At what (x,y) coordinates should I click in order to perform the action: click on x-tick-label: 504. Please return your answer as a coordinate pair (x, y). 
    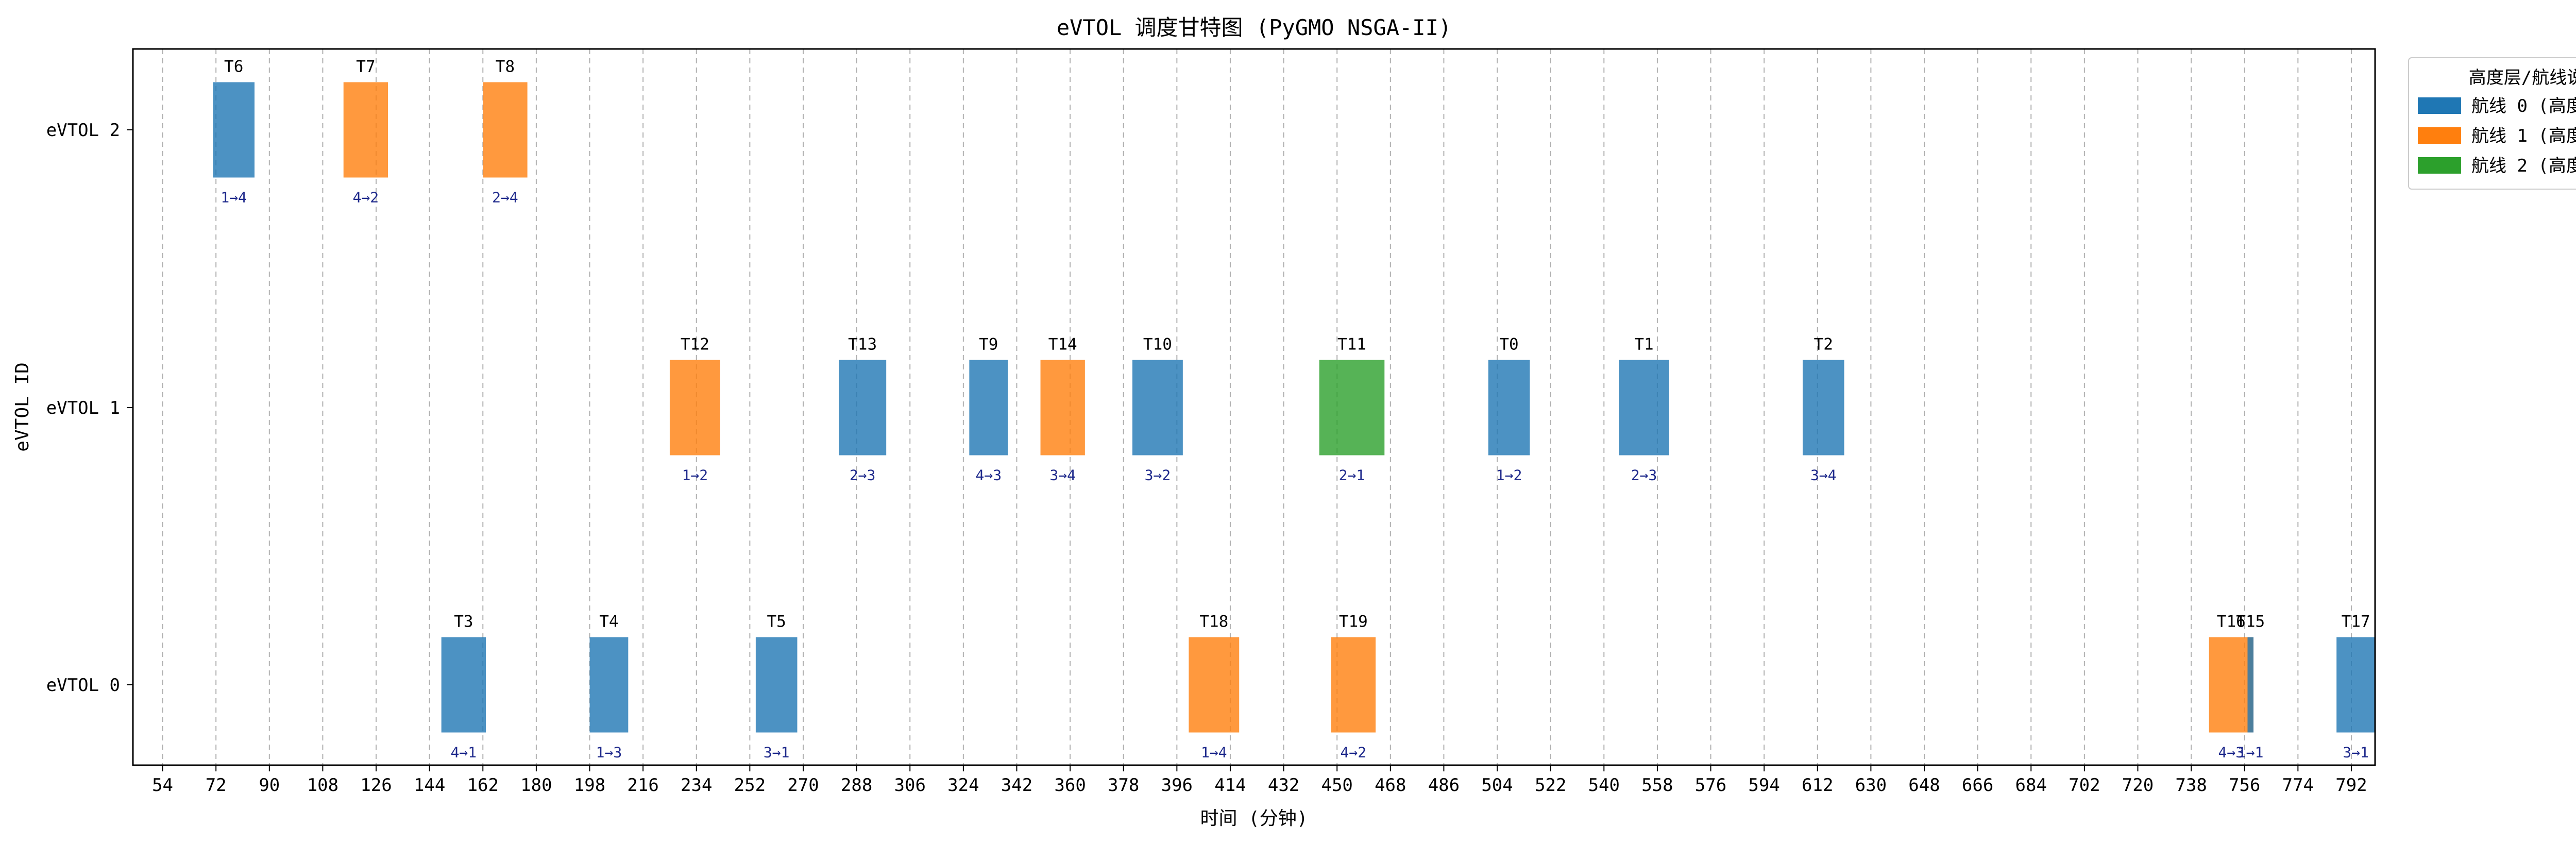
    Looking at the image, I should click on (1497, 785).